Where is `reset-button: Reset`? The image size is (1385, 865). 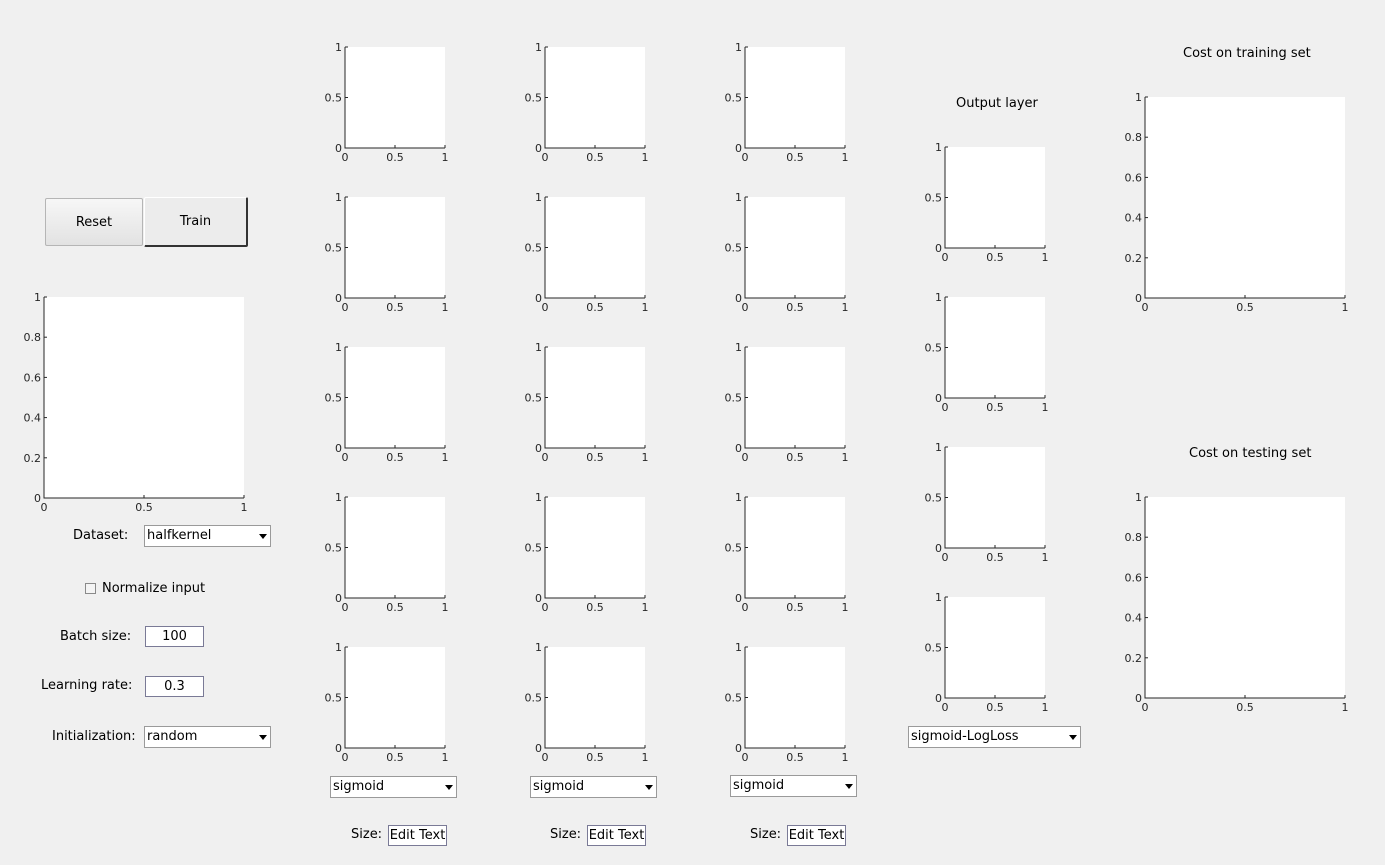 reset-button: Reset is located at coordinates (94, 222).